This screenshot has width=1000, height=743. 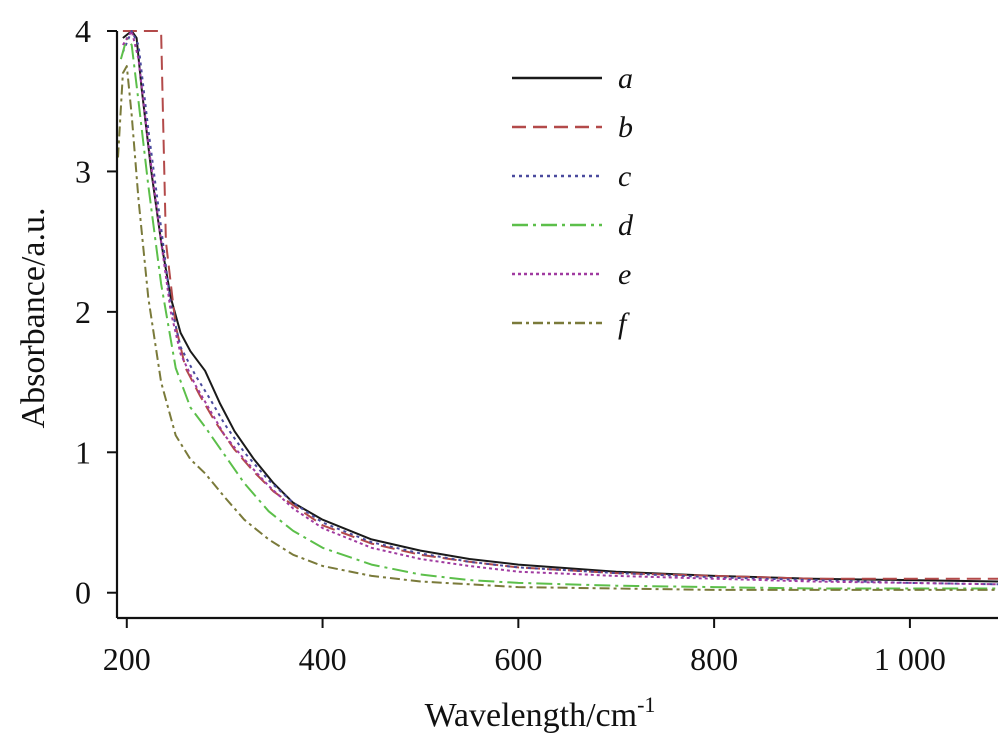 What do you see at coordinates (626, 225) in the screenshot?
I see `legend-label-d: d` at bounding box center [626, 225].